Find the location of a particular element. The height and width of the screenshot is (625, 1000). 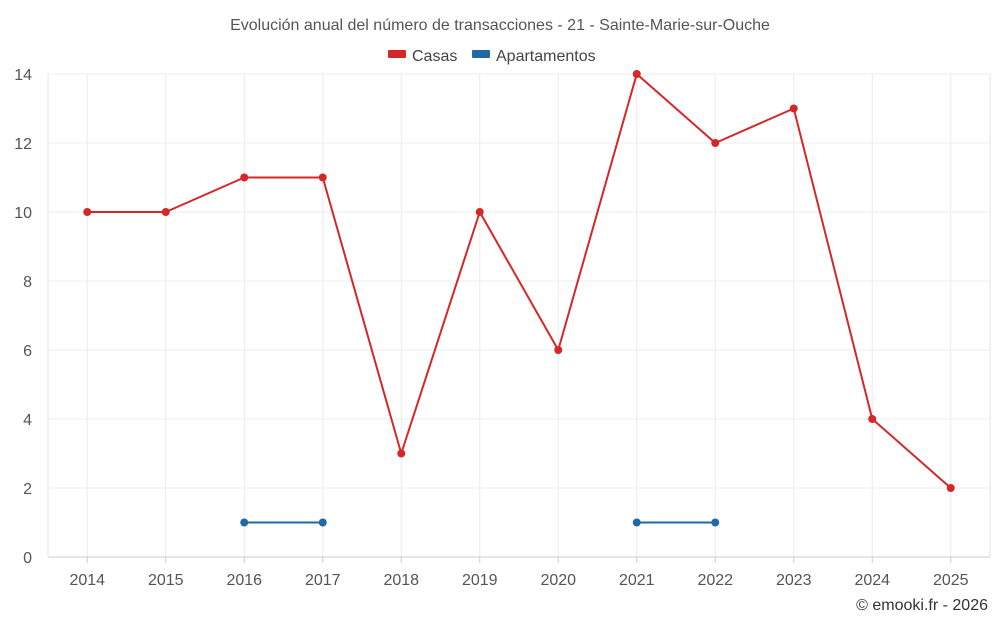

y-tick-label: 6 is located at coordinates (27, 351).